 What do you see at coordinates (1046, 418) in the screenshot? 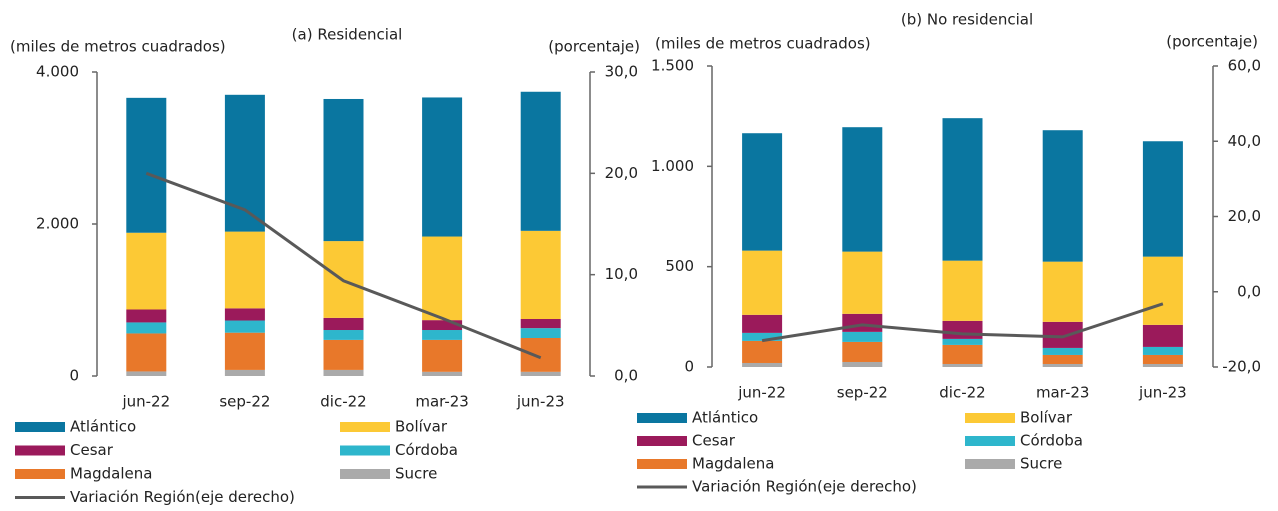
I see `legend-label: Bolívar` at bounding box center [1046, 418].